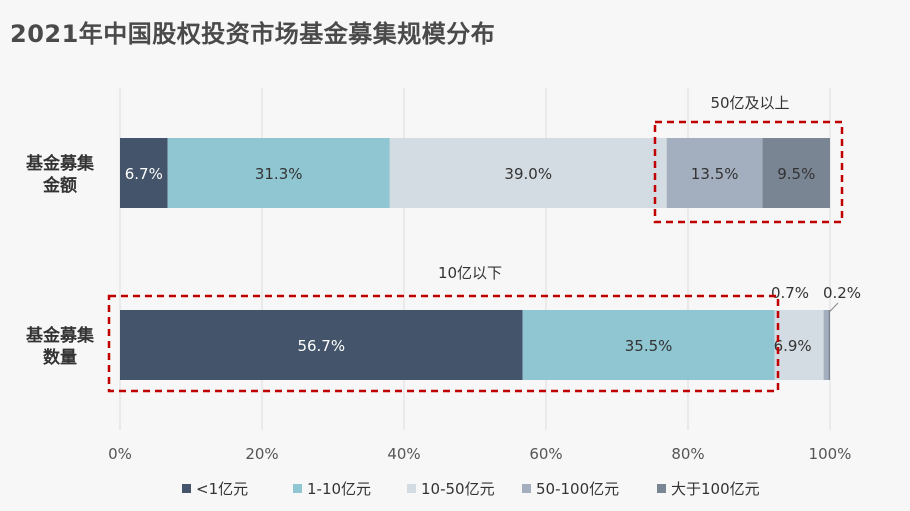  What do you see at coordinates (403, 454) in the screenshot?
I see `x-tick-label: 40%` at bounding box center [403, 454].